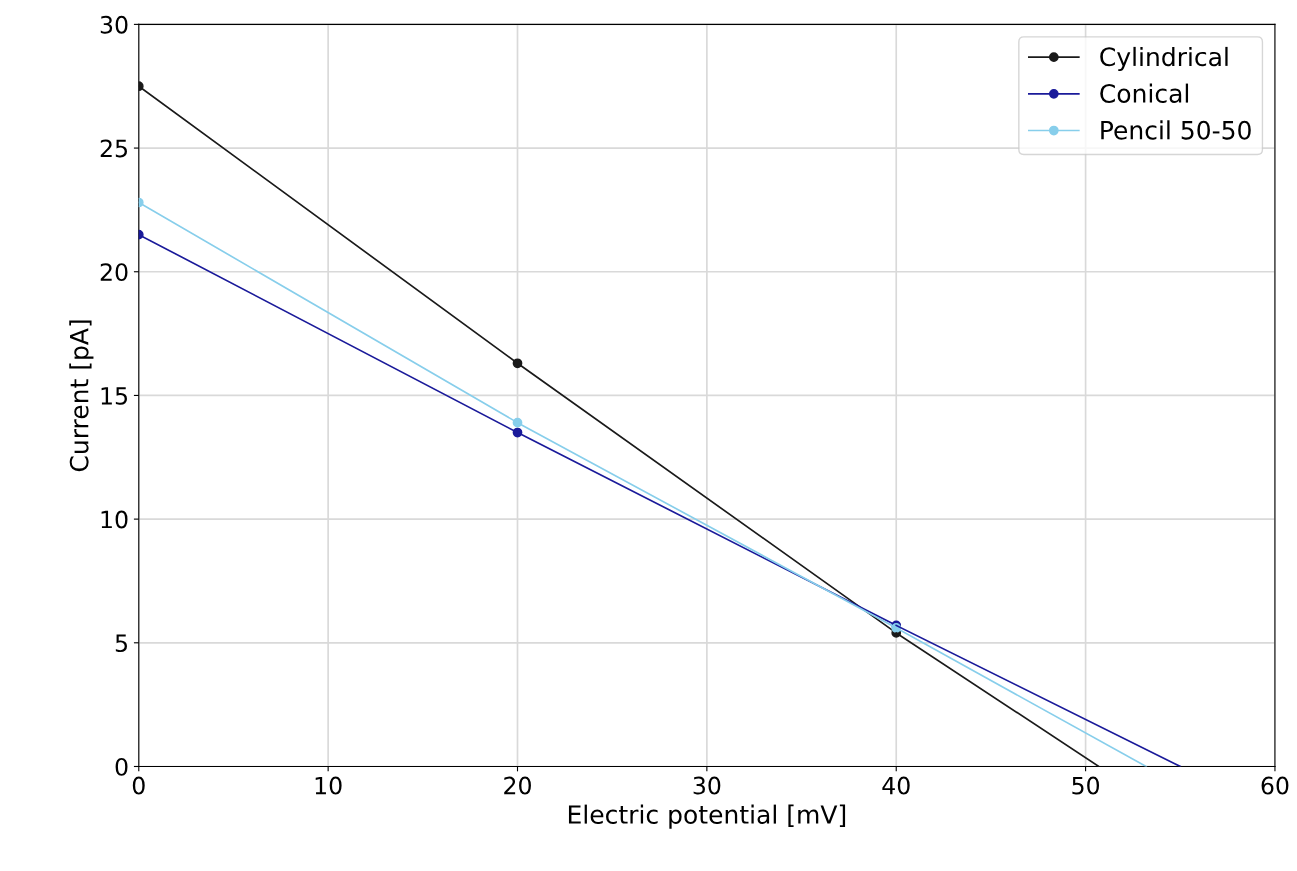  I want to click on x-tick-label: 50, so click(1086, 785).